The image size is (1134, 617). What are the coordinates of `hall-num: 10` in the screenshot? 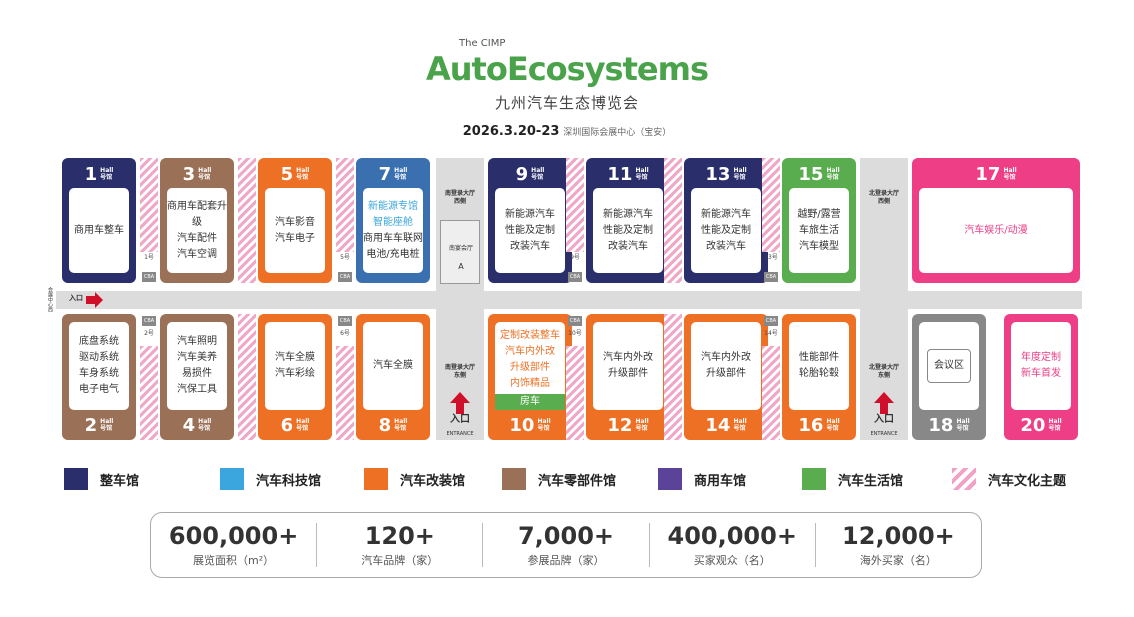 It's located at (522, 425).